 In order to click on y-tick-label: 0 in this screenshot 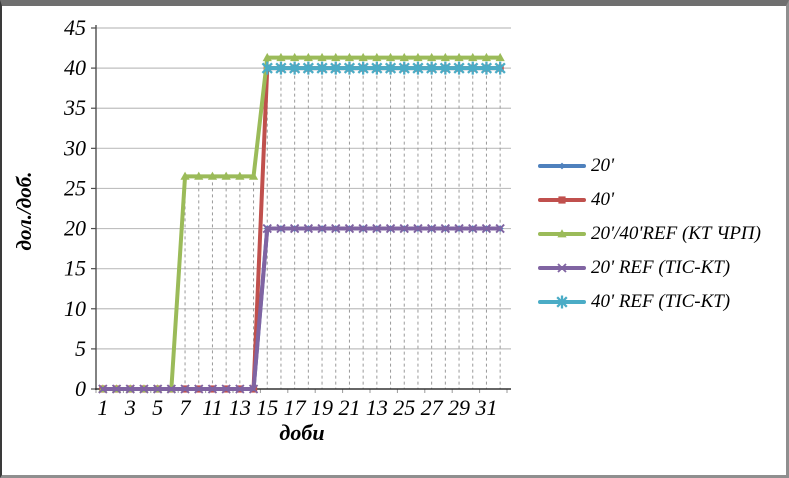, I will do `click(80, 388)`.